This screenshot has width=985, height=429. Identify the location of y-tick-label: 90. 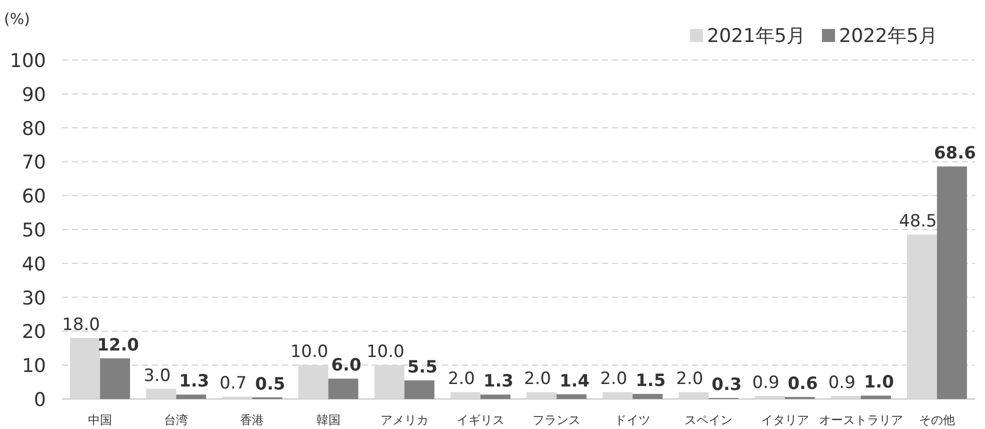
(34, 95).